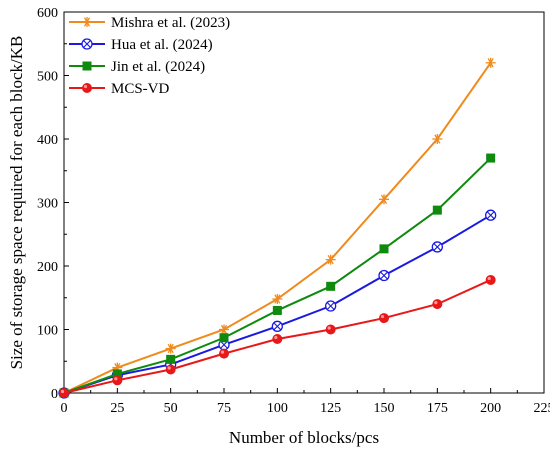  I want to click on y-tick-label: 100, so click(47, 331).